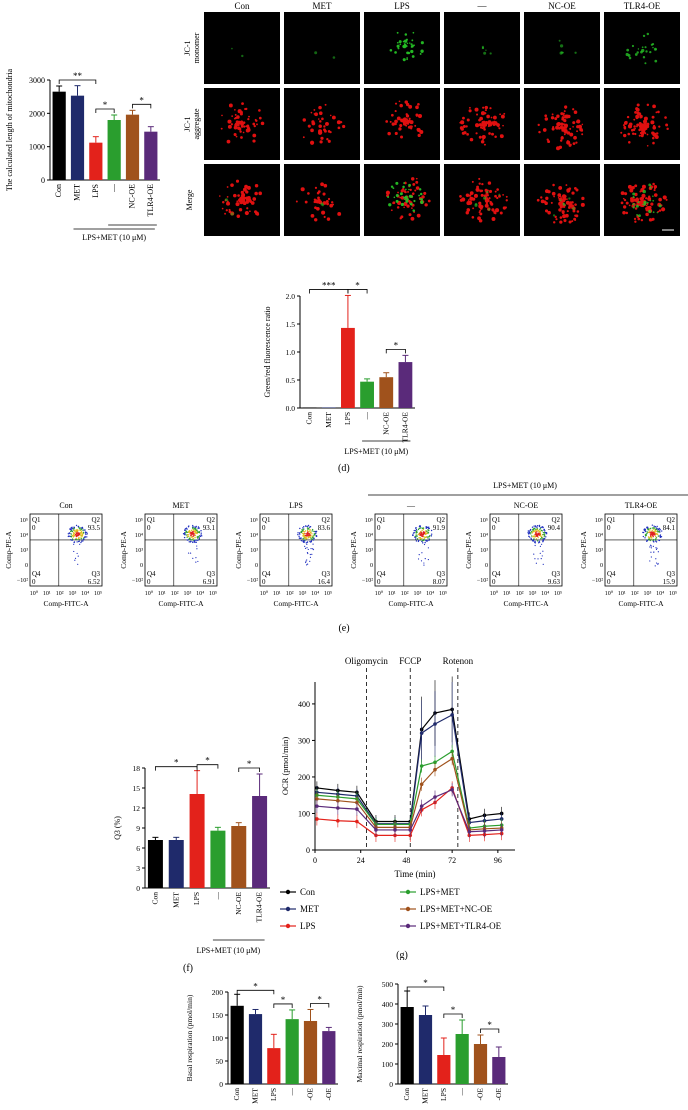 The image size is (688, 1110). Describe the element at coordinates (484, 551) in the screenshot. I see `y-tick-label: 10³` at that location.